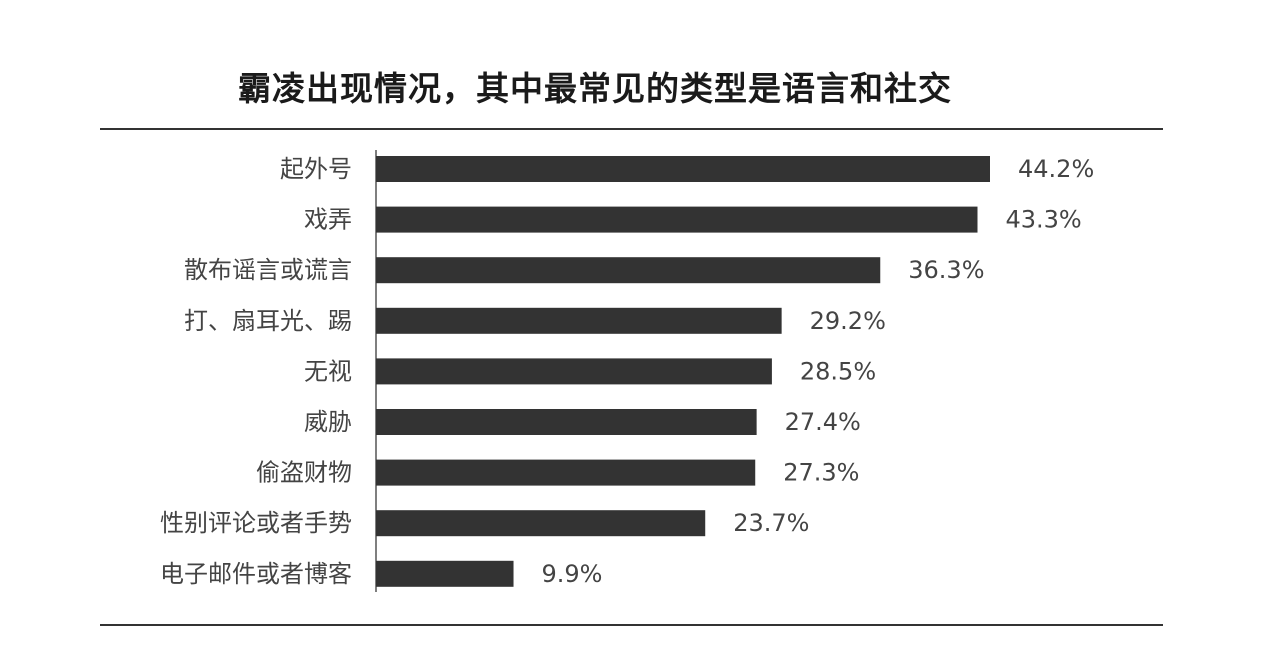  I want to click on value-label: 44.2%, so click(1056, 169).